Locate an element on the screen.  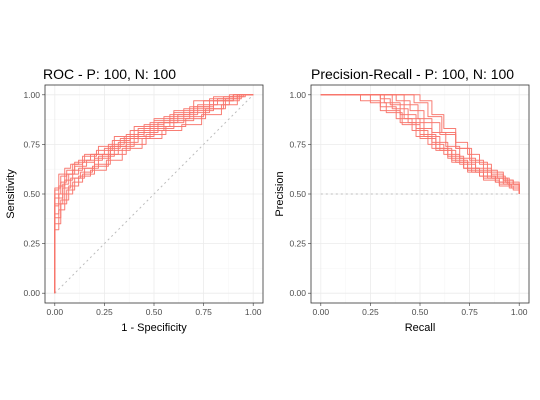
y-axis-label: Precision is located at coordinates (280, 193).